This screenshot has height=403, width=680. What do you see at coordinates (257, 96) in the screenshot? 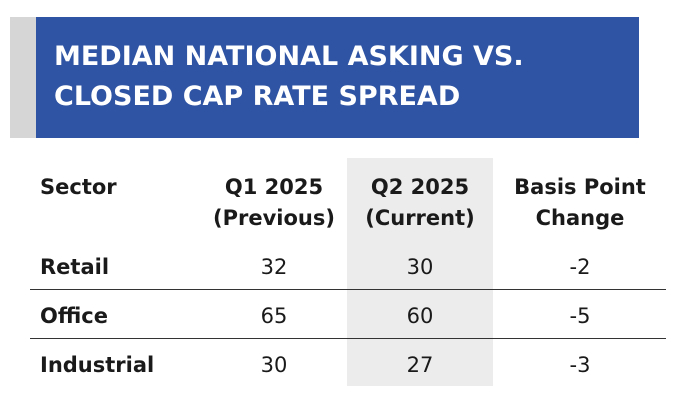
I see `title-line-2: CLOSED CAP RATE SPREAD` at bounding box center [257, 96].